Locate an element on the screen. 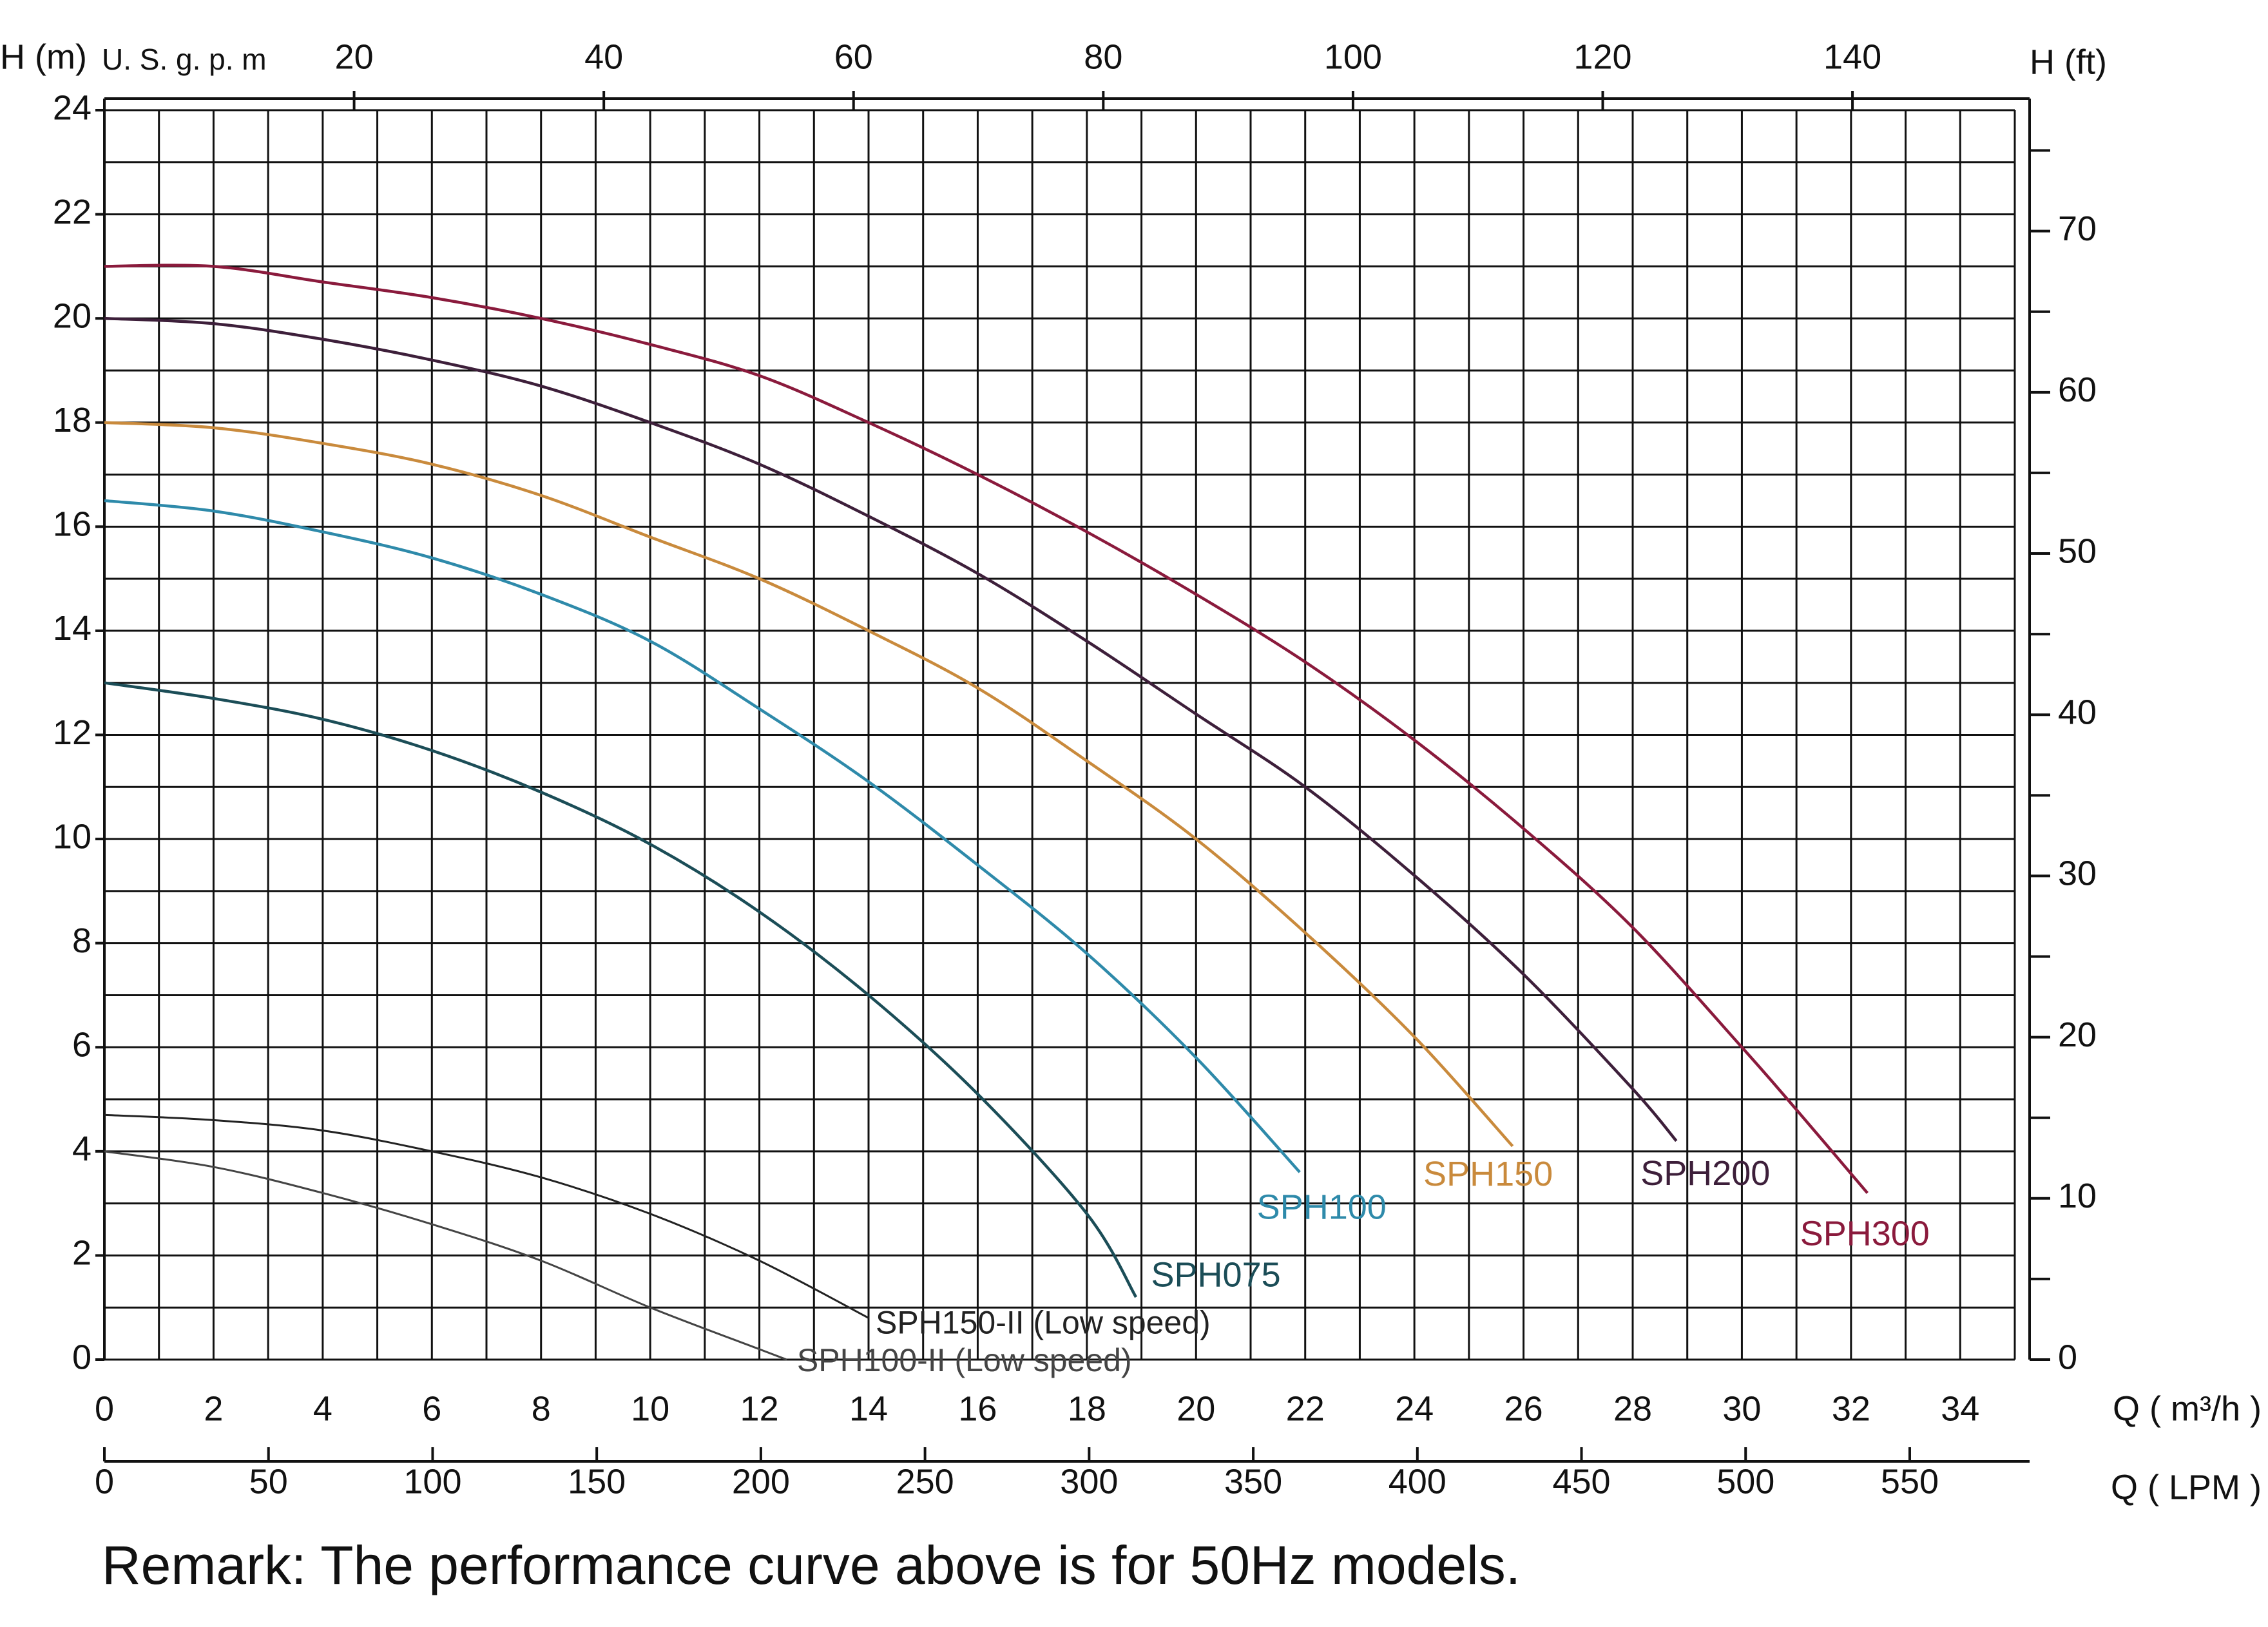  lpm-tick-label: 200 is located at coordinates (761, 1482).